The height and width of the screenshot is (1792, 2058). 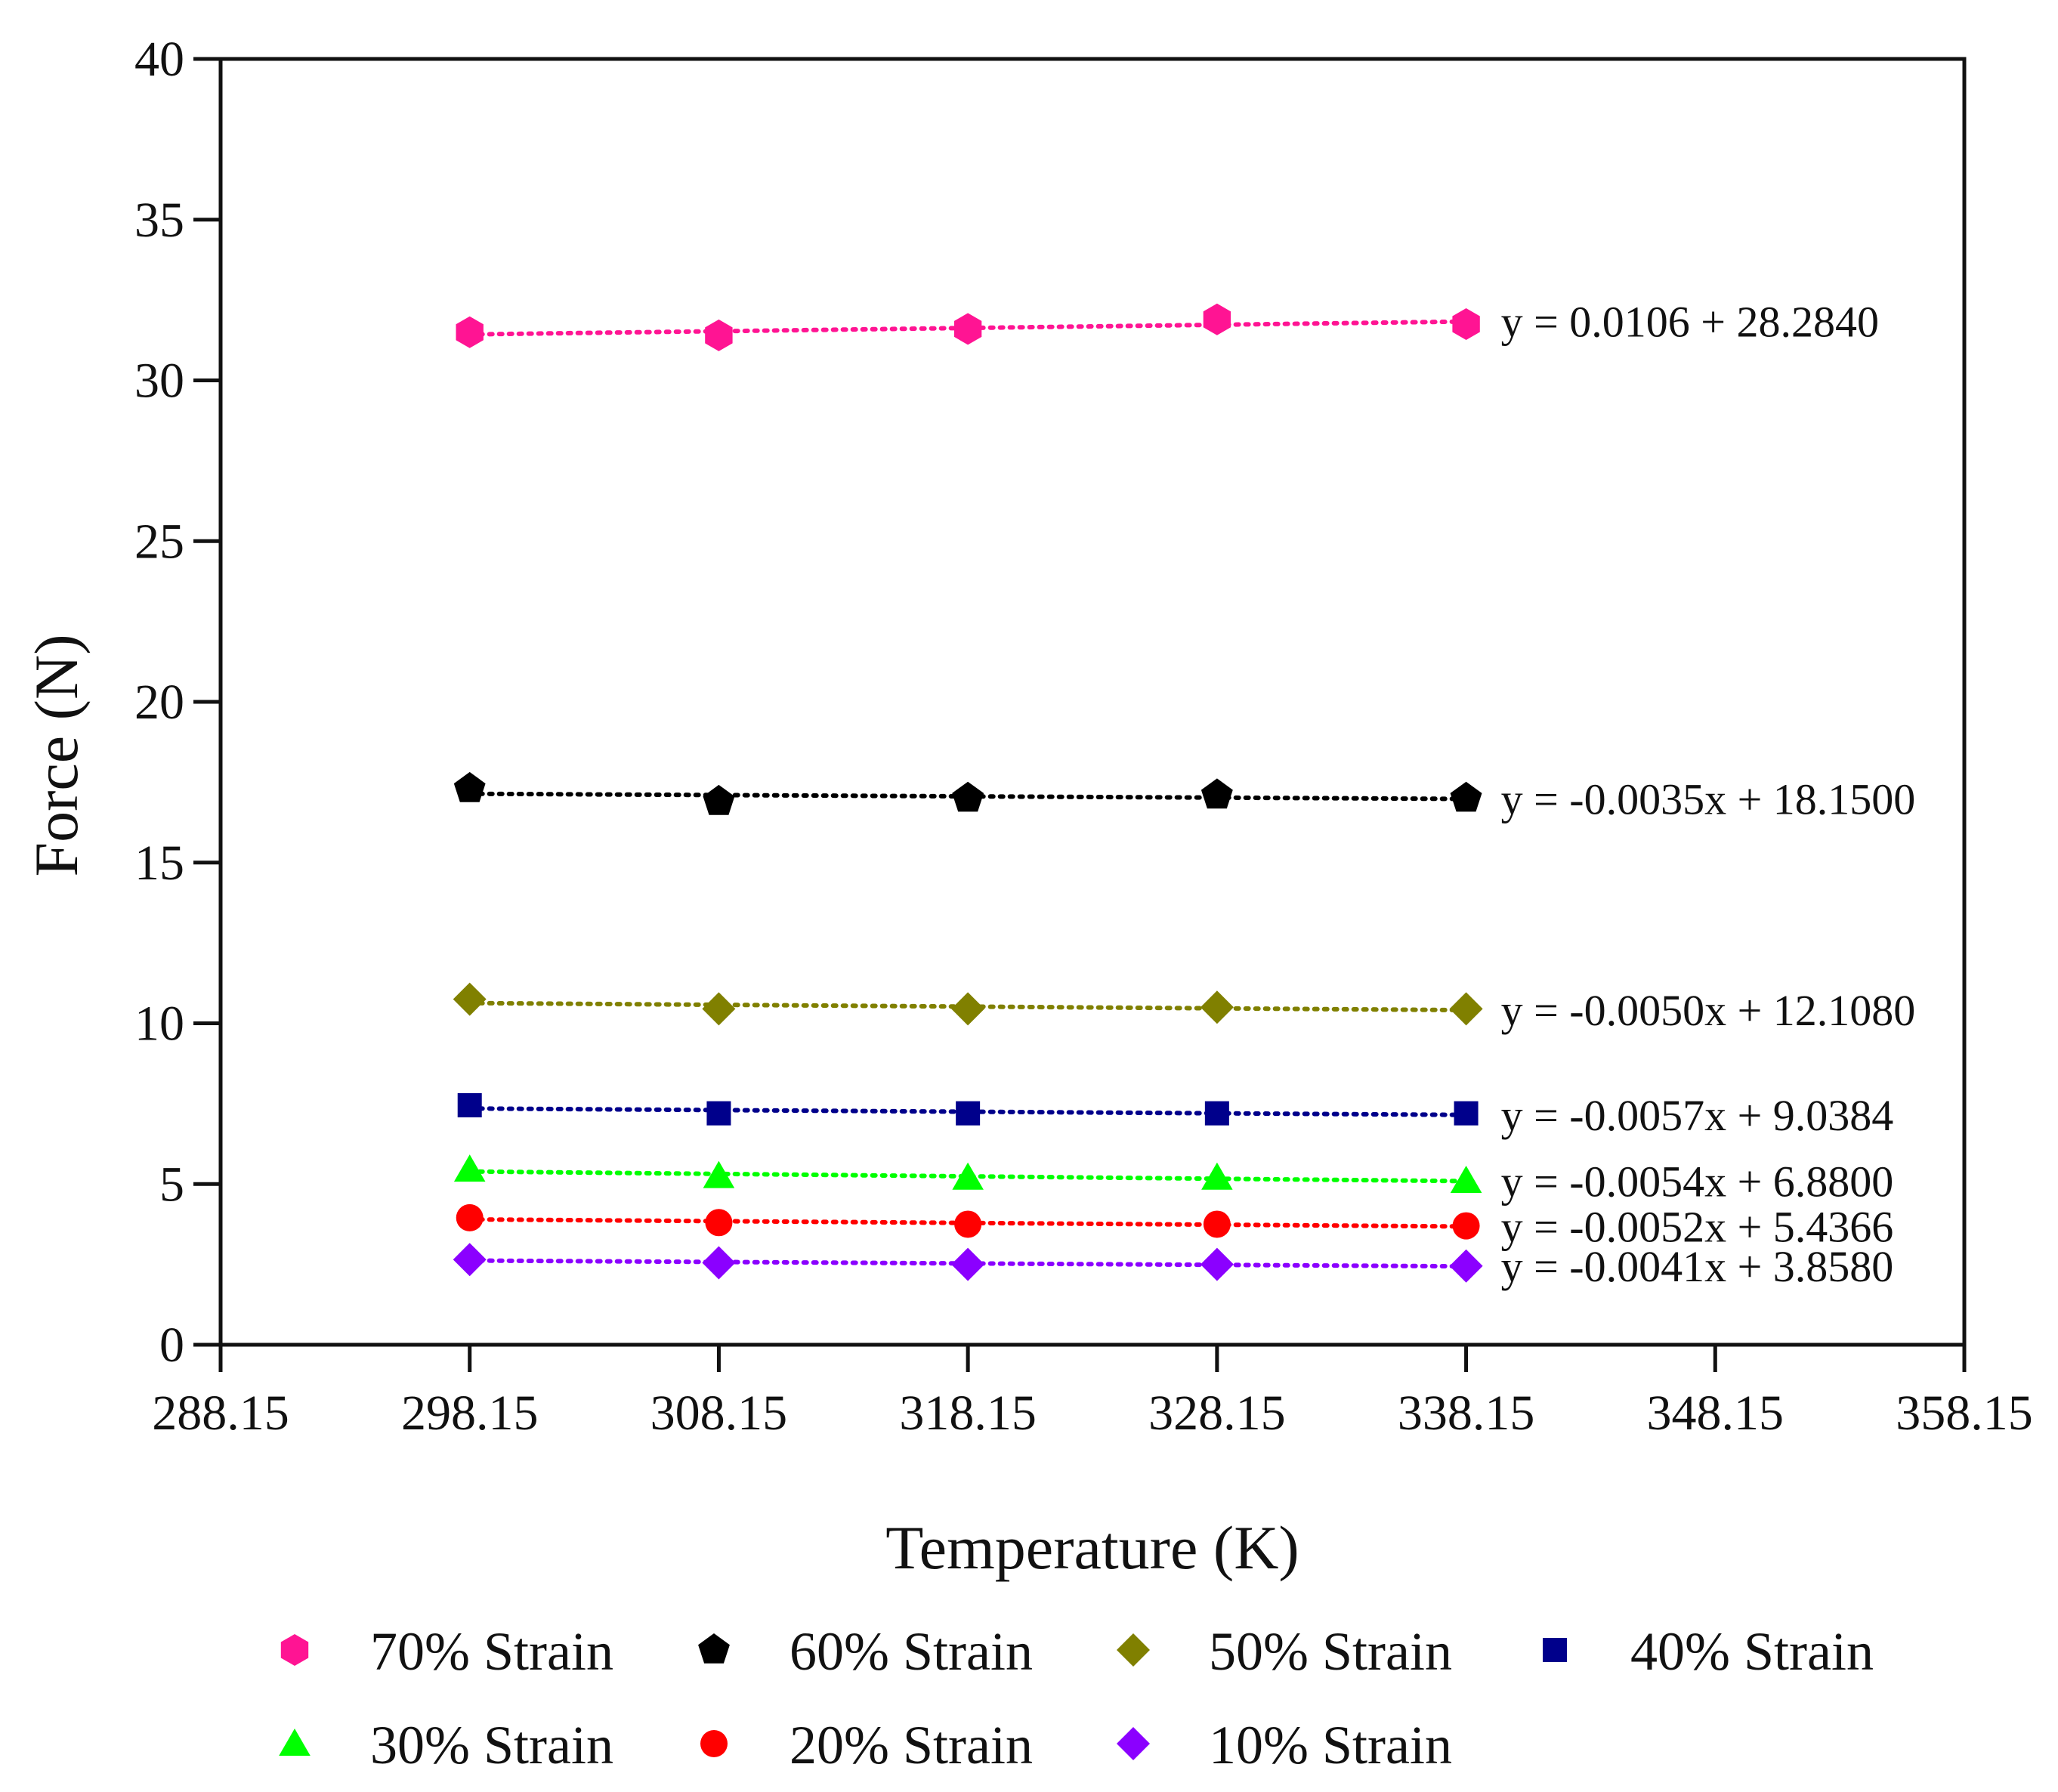 I want to click on legend-item: 70% Strain, so click(x=446, y=1651).